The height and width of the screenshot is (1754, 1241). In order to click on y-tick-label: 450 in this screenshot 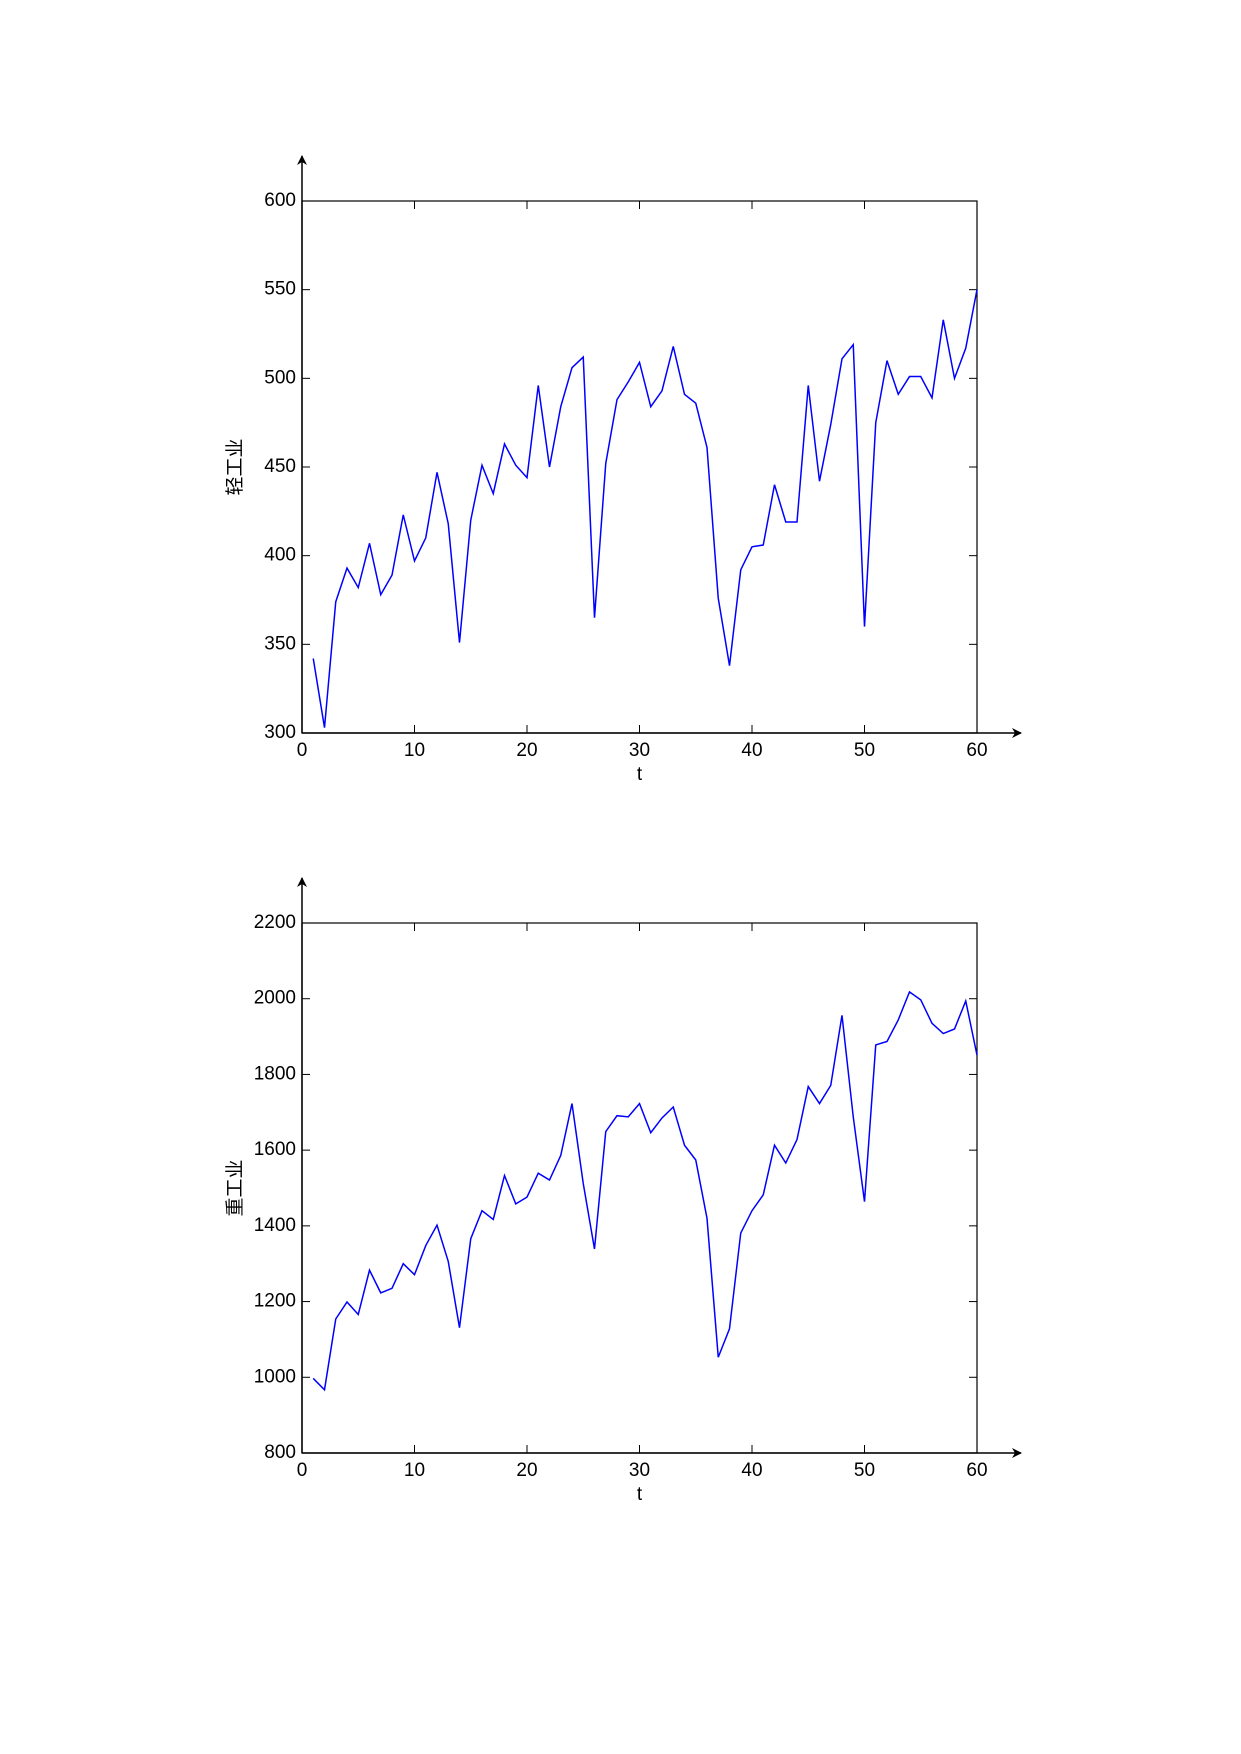, I will do `click(280, 466)`.